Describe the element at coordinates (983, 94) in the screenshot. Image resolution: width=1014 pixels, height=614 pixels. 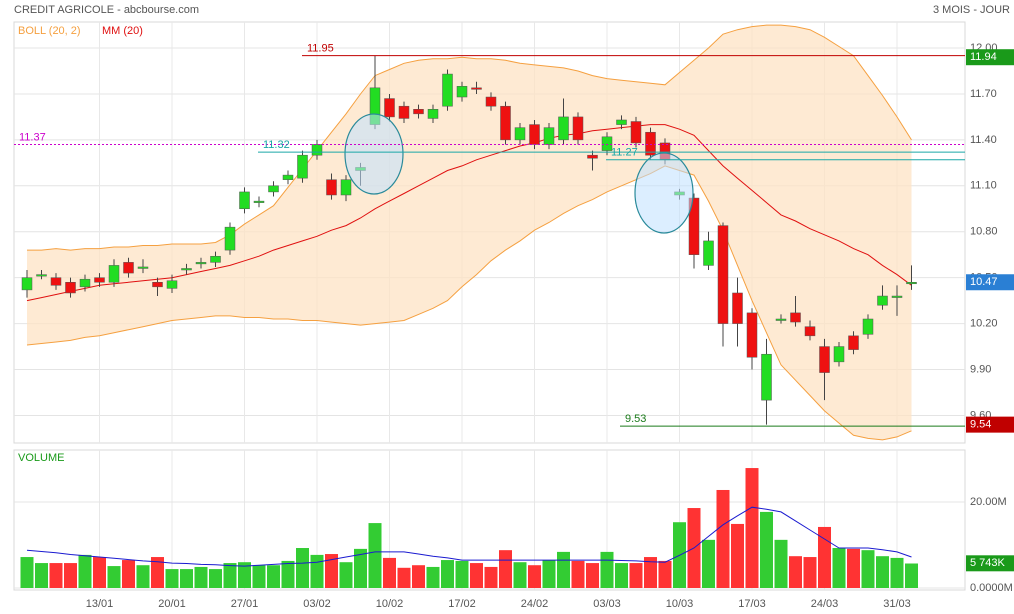
I see `y-tick-label: 11.70` at that location.